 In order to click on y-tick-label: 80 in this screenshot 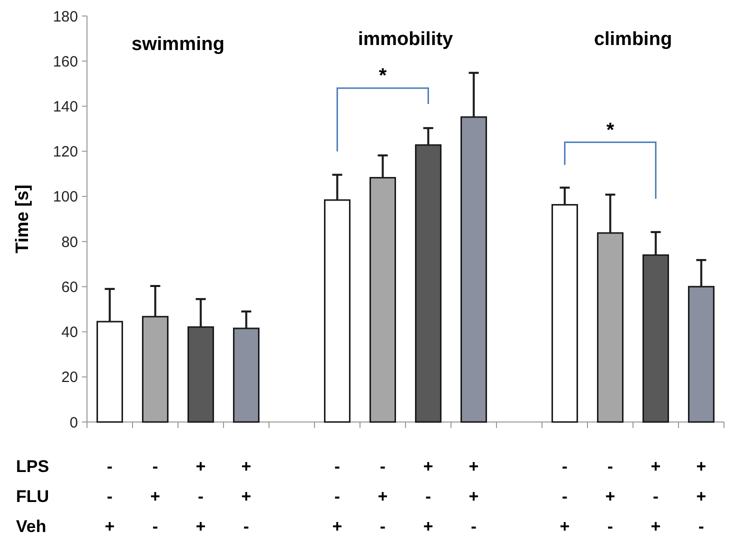, I will do `click(69, 242)`.